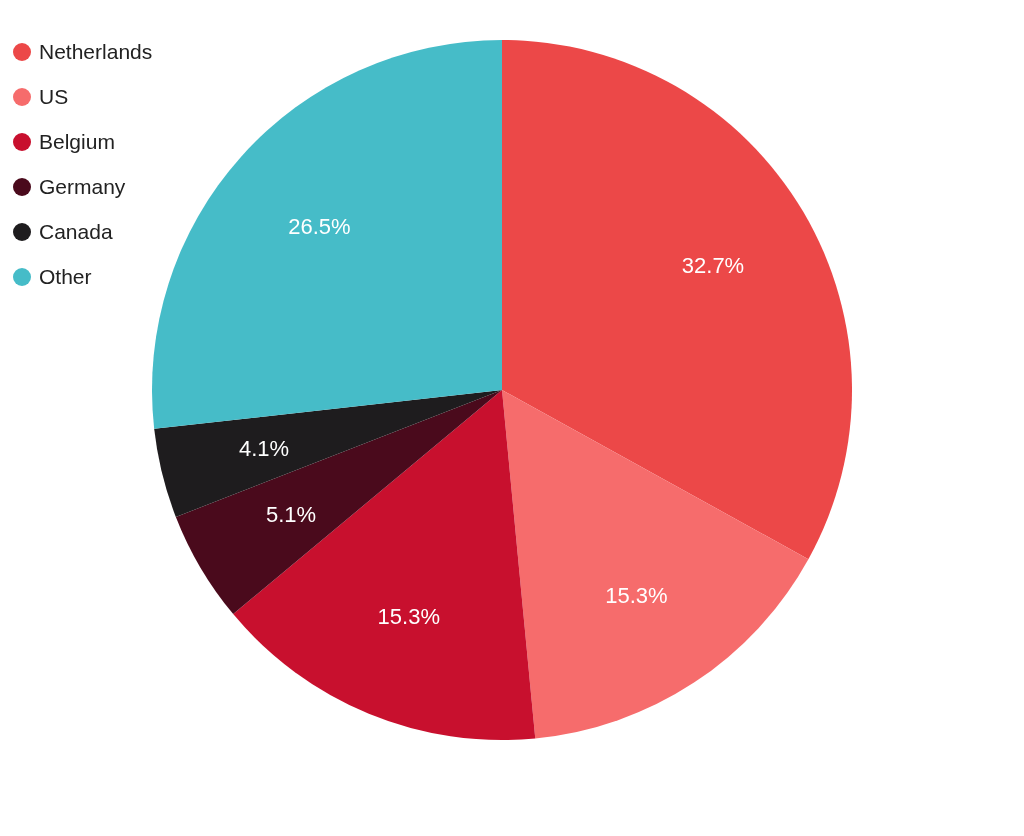 Image resolution: width=1024 pixels, height=836 pixels. I want to click on data-label: 5.1%, so click(291, 515).